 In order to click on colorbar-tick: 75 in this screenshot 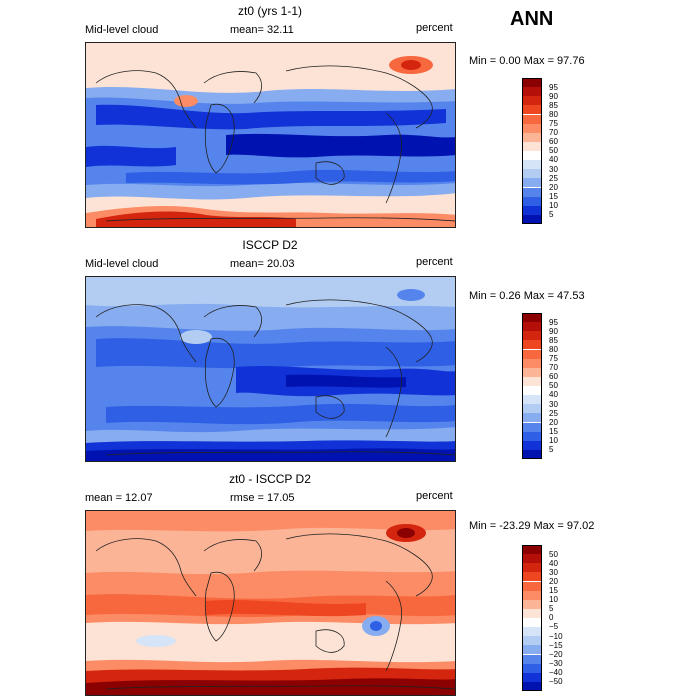, I will do `click(553, 123)`.